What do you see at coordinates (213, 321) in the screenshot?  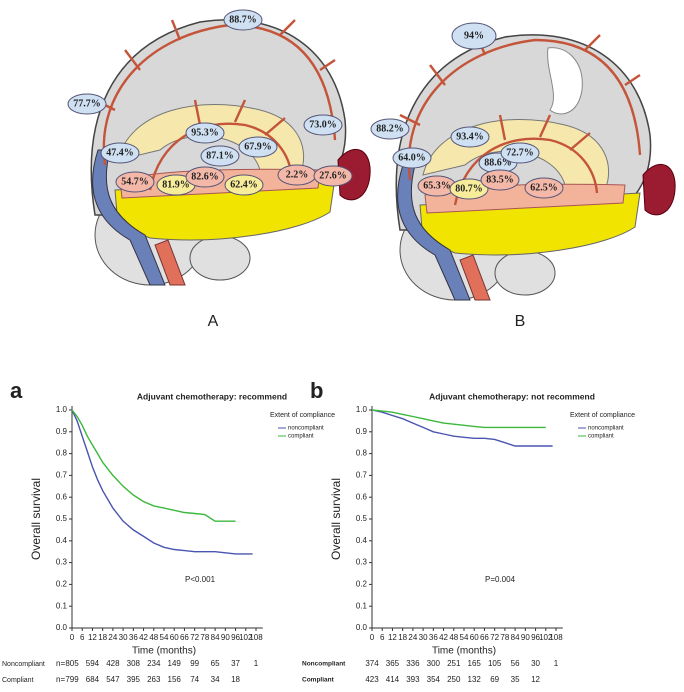 I see `panel-label: A` at bounding box center [213, 321].